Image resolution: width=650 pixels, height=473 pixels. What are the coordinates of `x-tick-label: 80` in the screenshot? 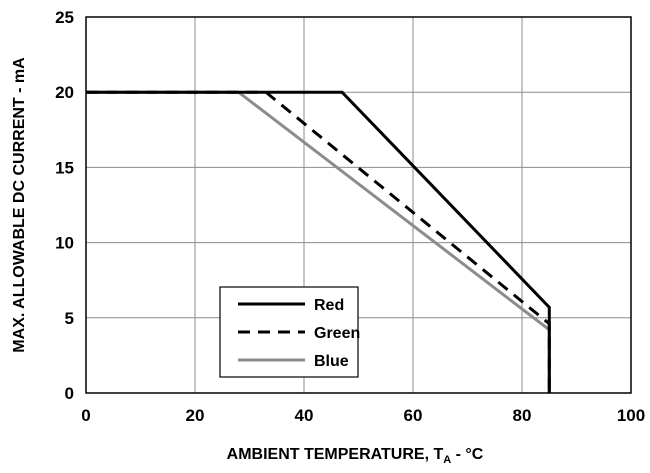 It's located at (522, 415).